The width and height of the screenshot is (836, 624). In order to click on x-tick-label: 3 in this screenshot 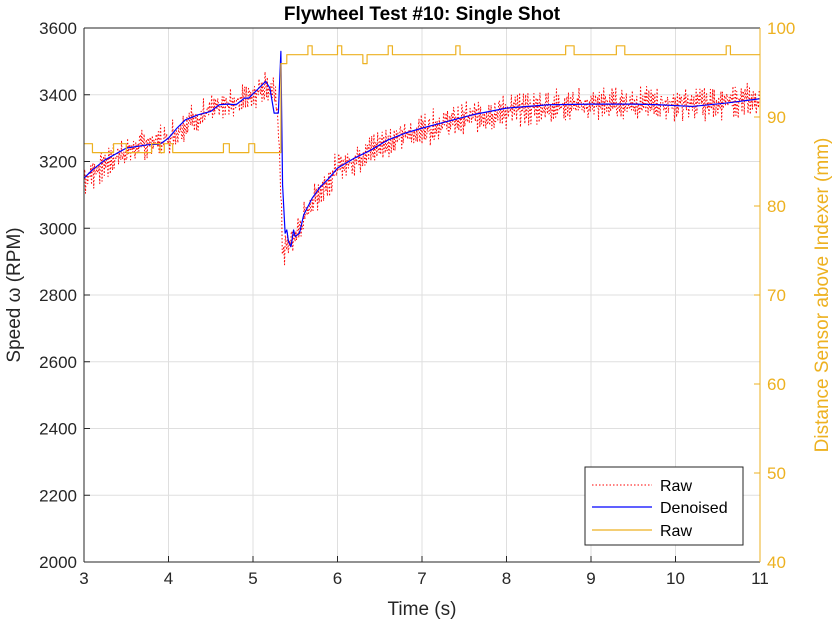, I will do `click(83, 578)`.